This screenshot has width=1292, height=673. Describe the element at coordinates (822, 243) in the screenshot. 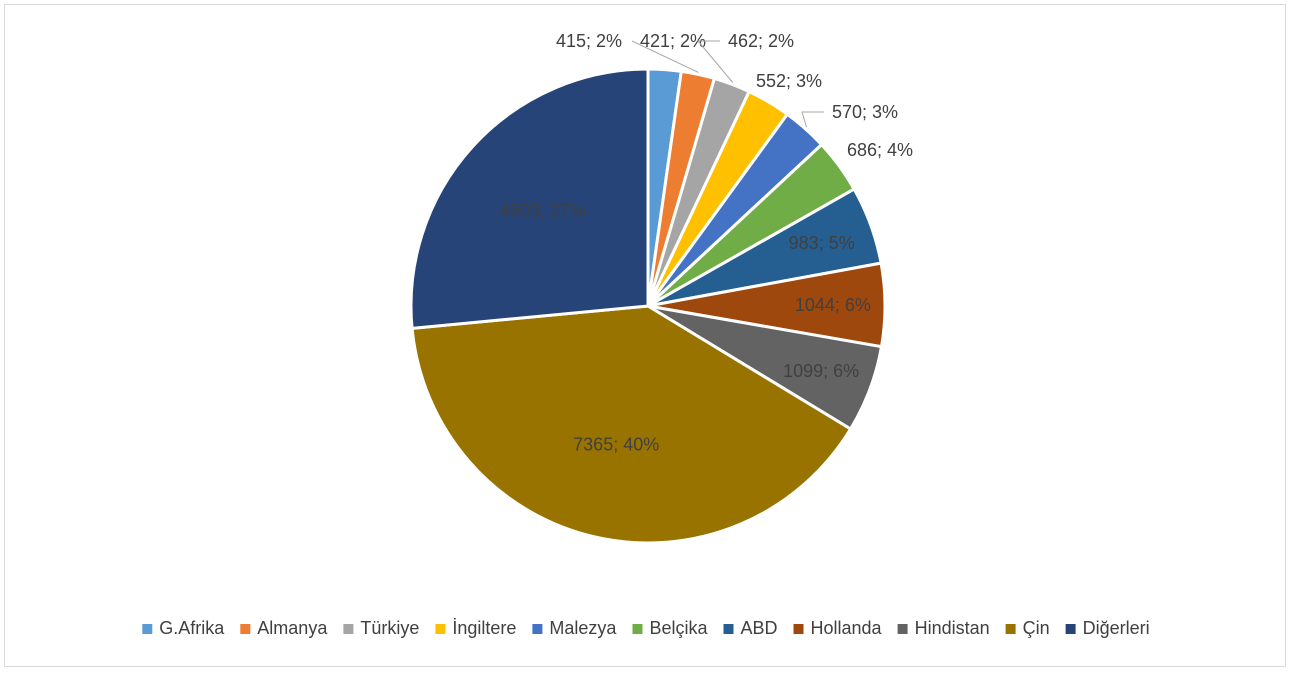

I see `data-label-abd: 983; 5%` at that location.